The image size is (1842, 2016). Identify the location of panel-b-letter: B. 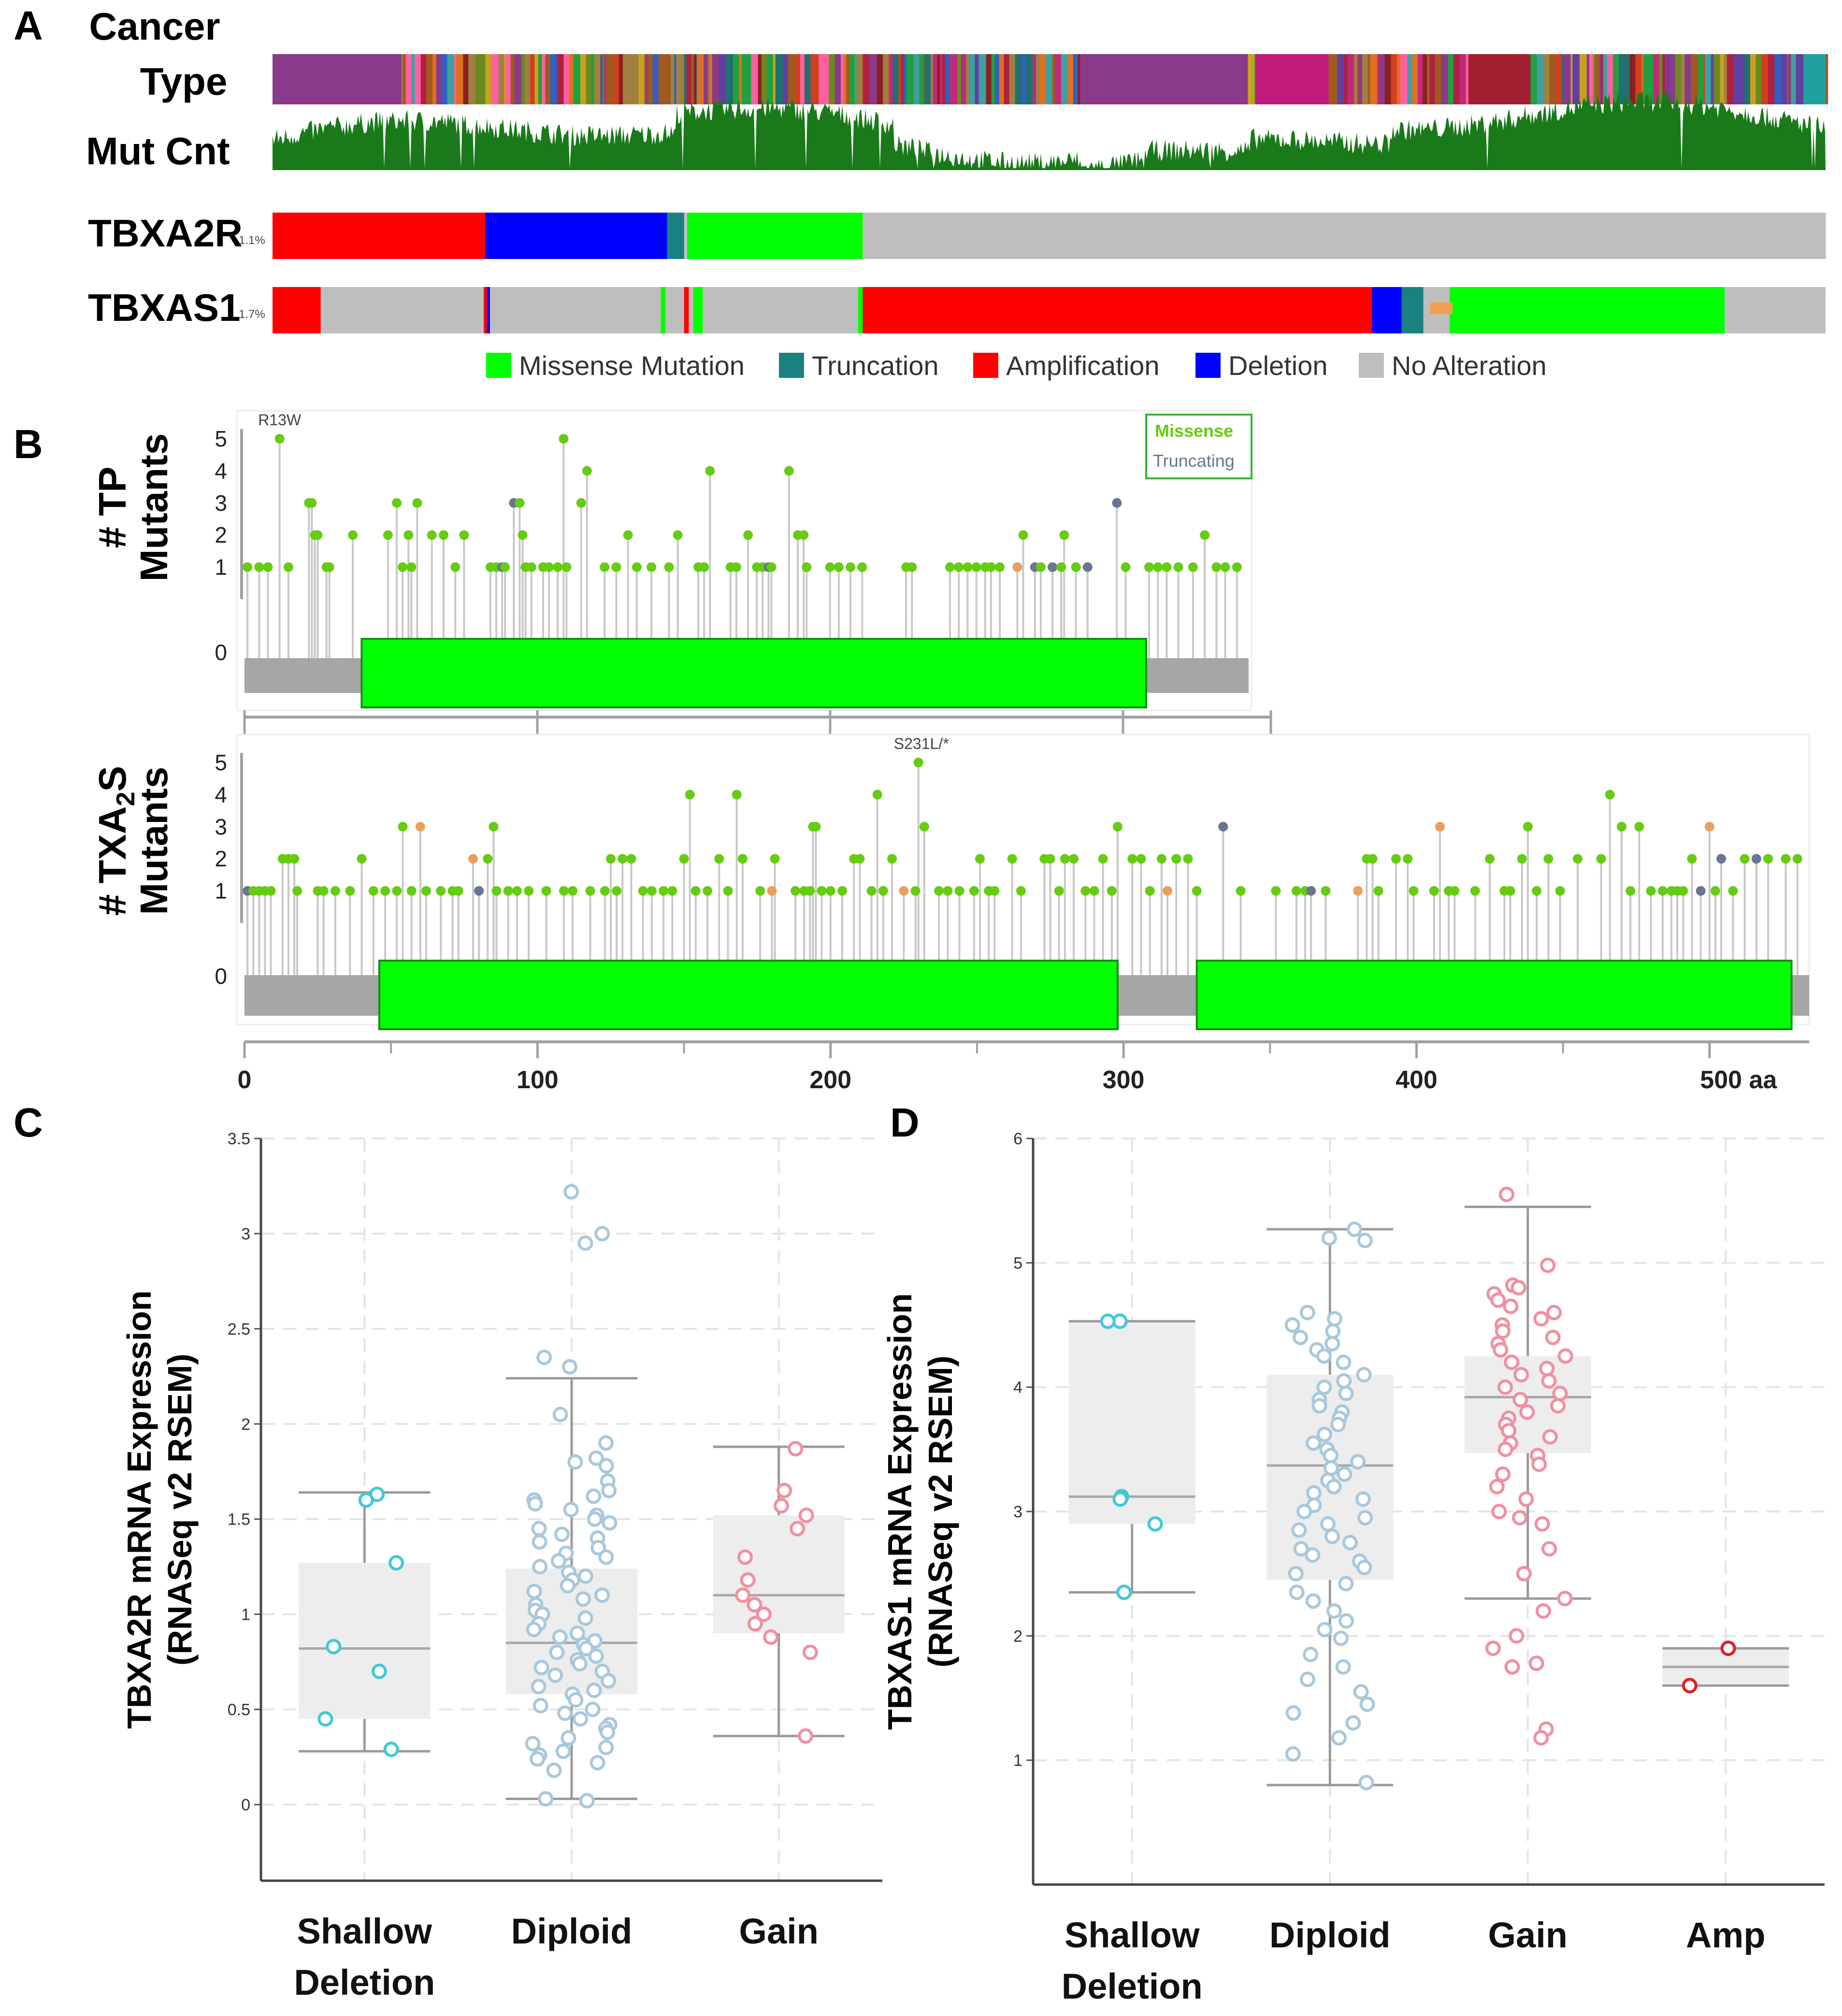
(28, 444).